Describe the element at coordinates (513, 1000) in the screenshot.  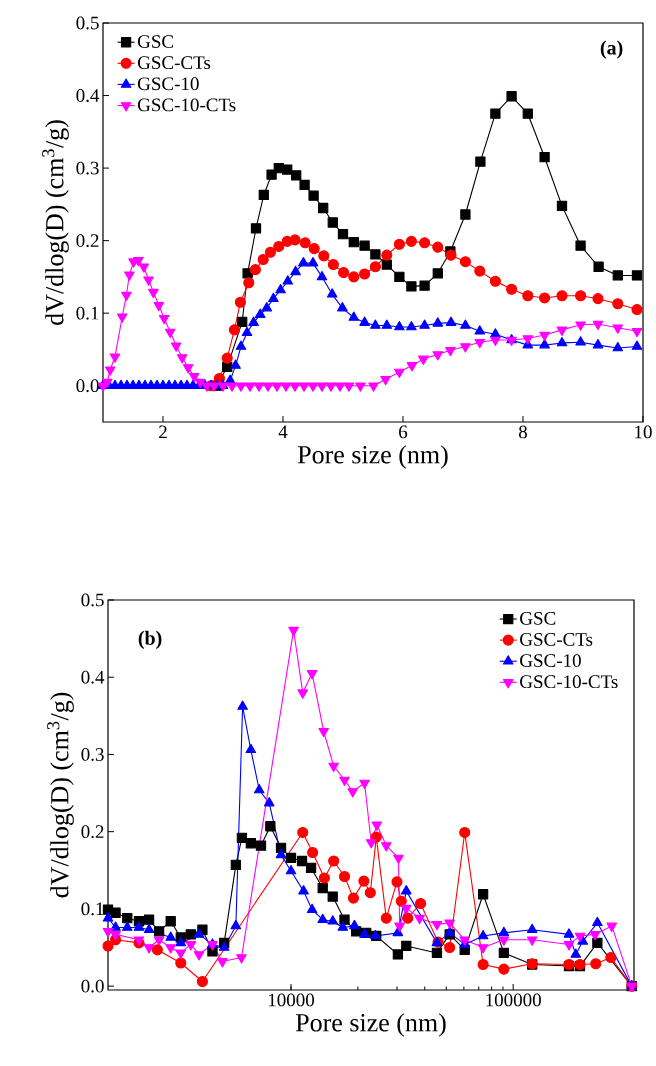
I see `x-tick-label: 100000` at that location.